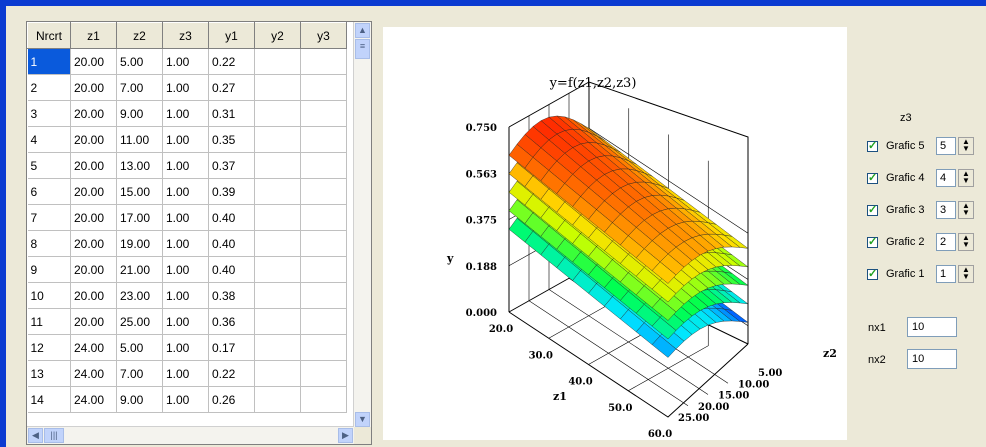  What do you see at coordinates (139, 269) in the screenshot?
I see `table-cell: 21.00` at bounding box center [139, 269].